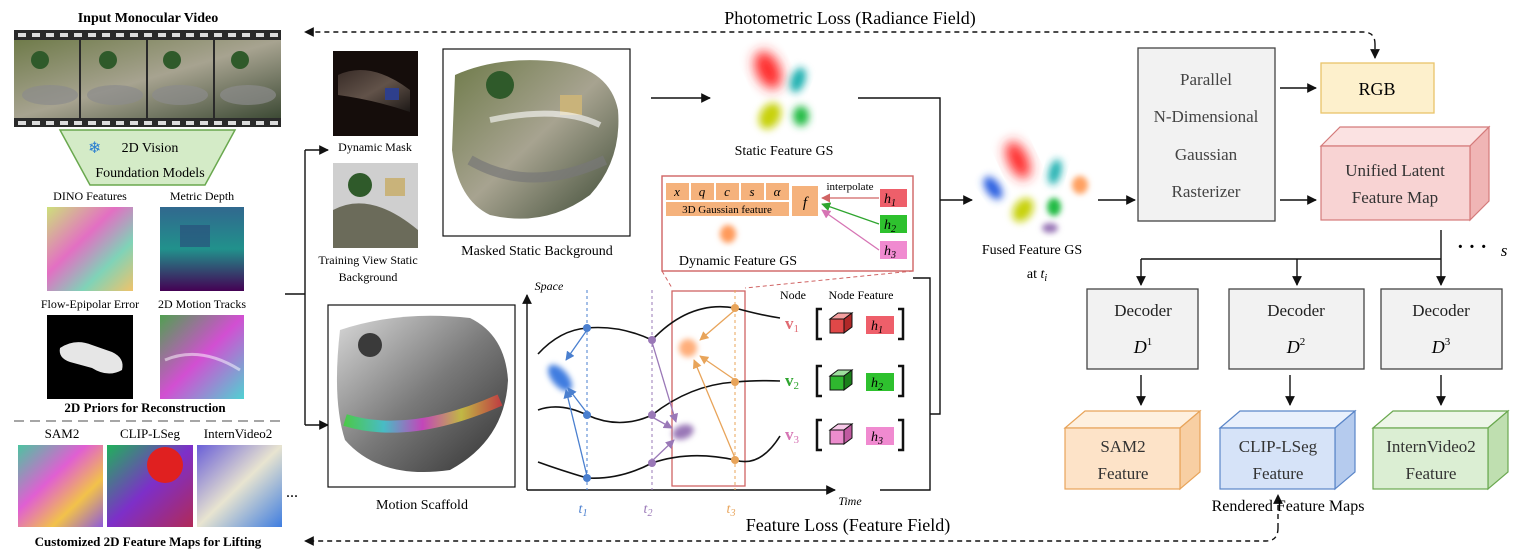 This screenshot has height=560, width=1518. I want to click on input-video-title: Input Monocular Video, so click(148, 18).